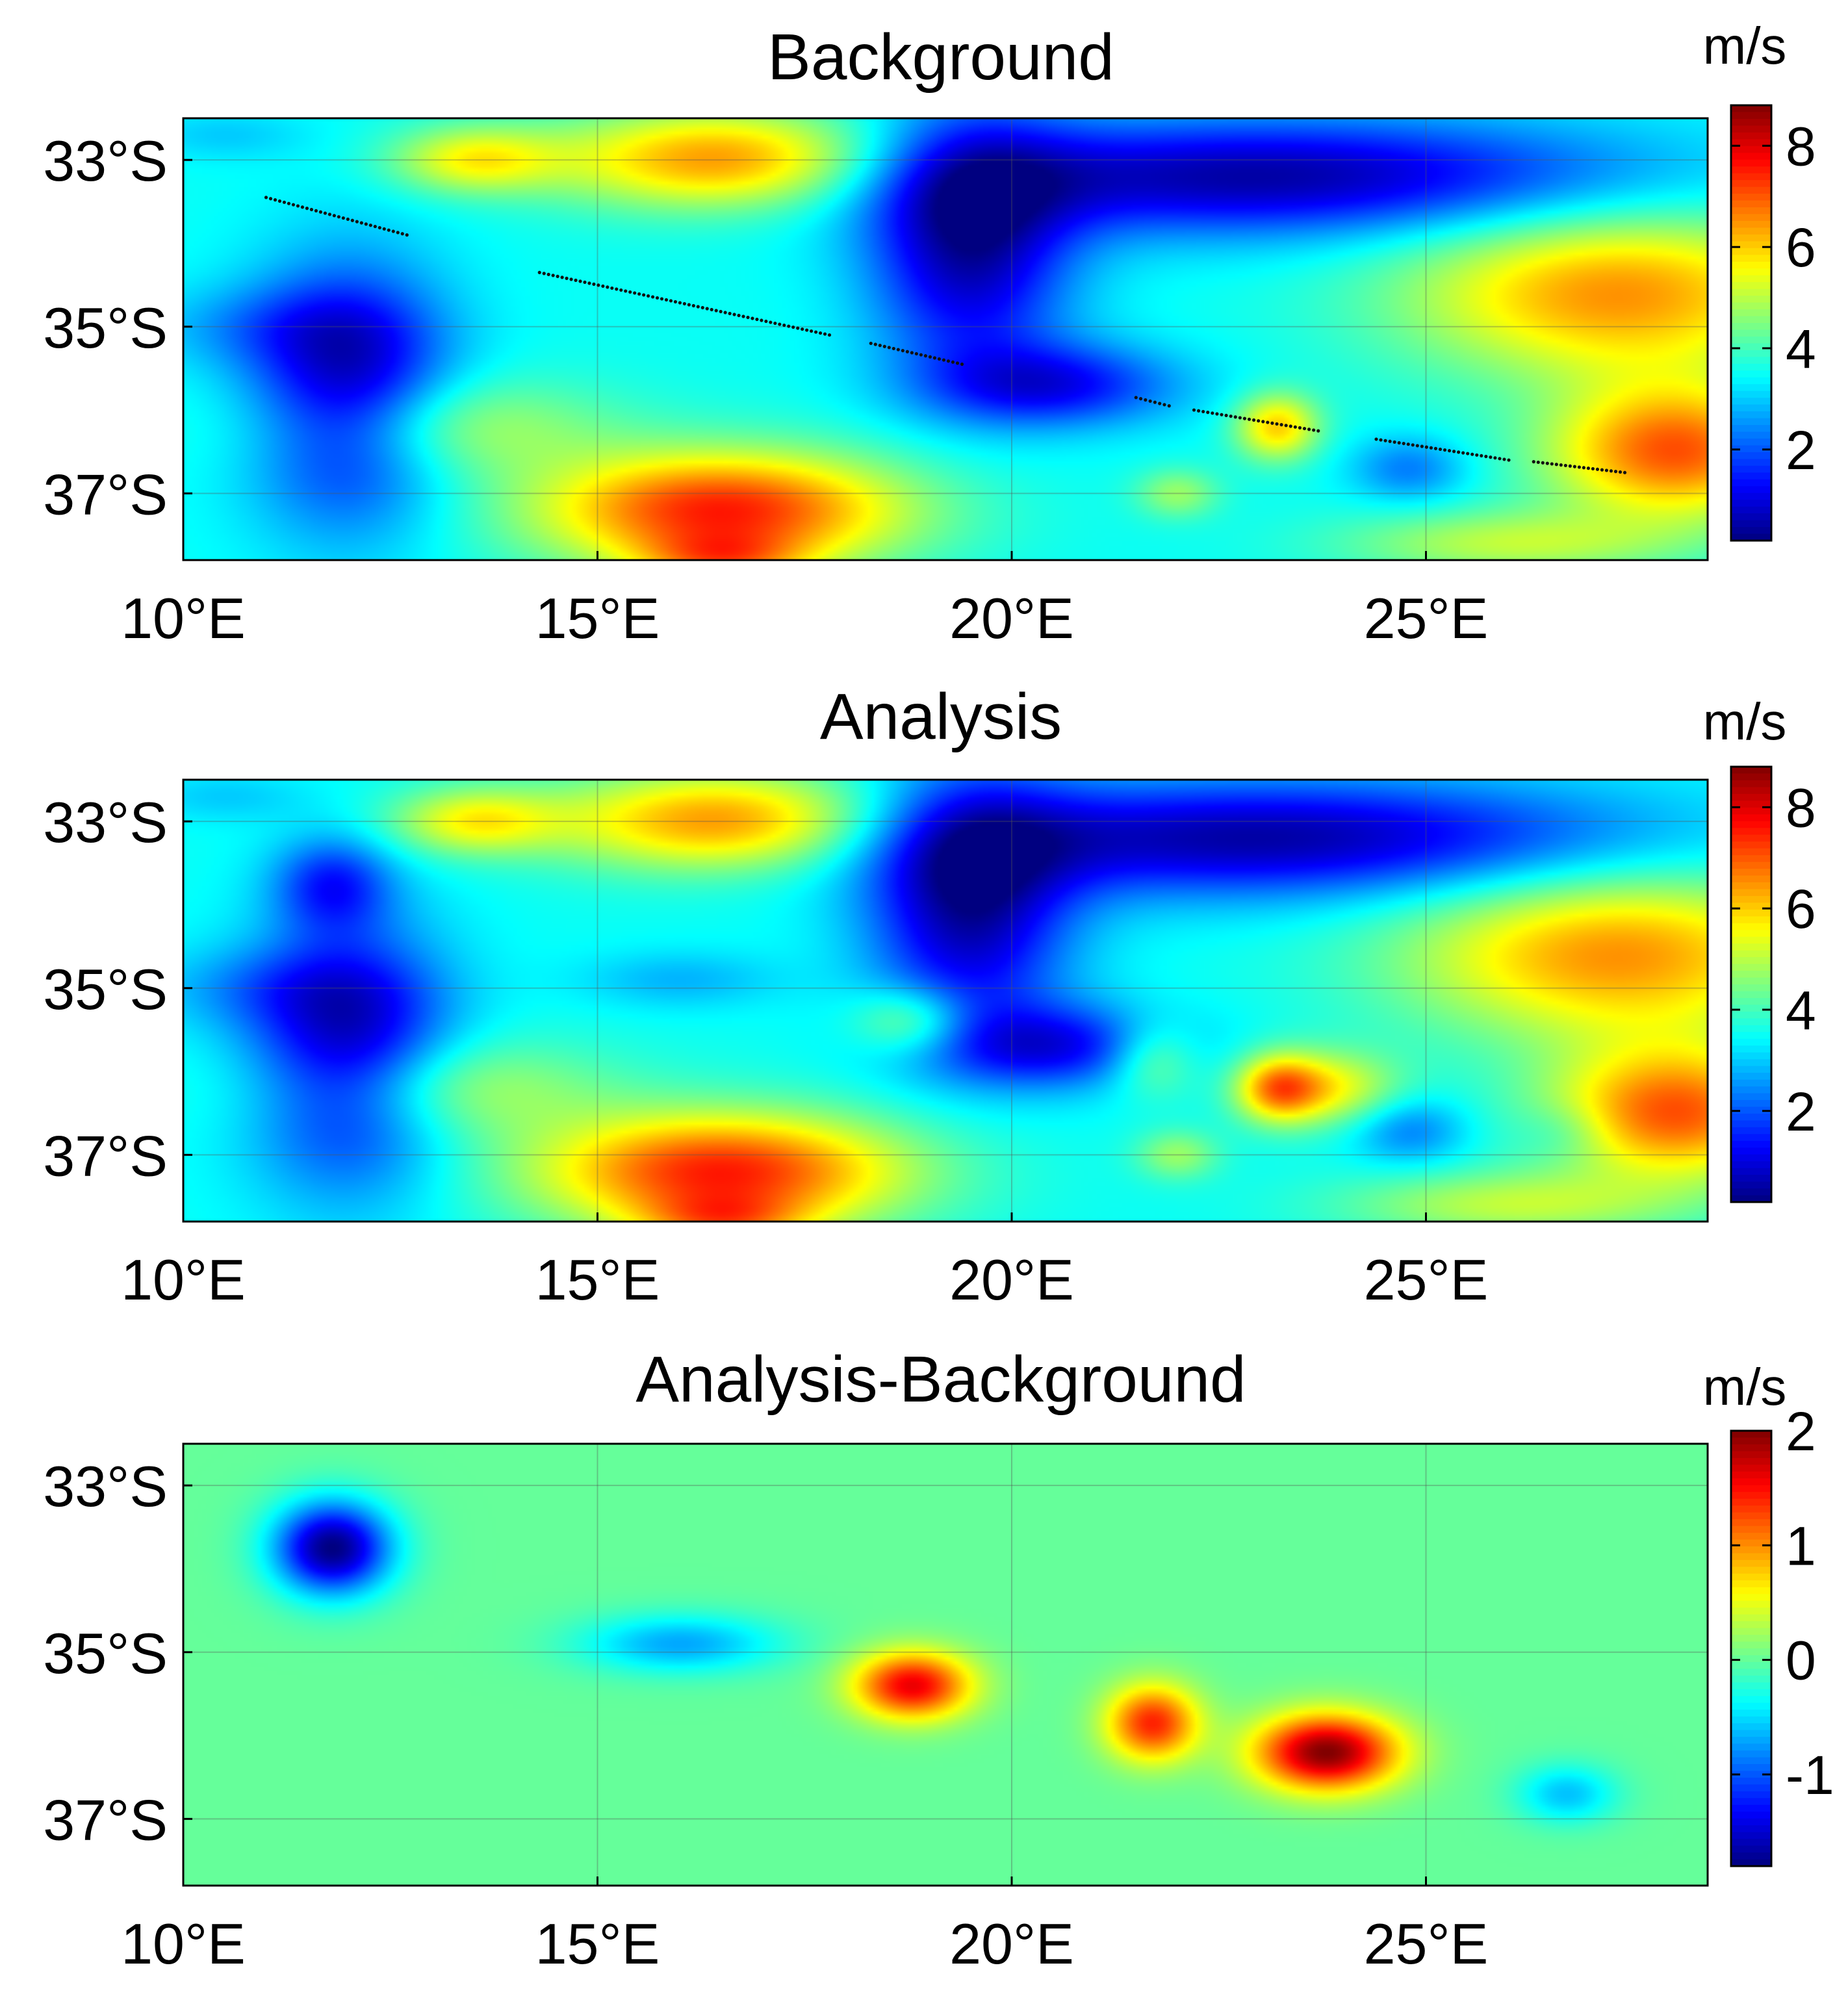 The image size is (1848, 1998). Describe the element at coordinates (1810, 1775) in the screenshot. I see `colorbar-tick-label: -1` at that location.